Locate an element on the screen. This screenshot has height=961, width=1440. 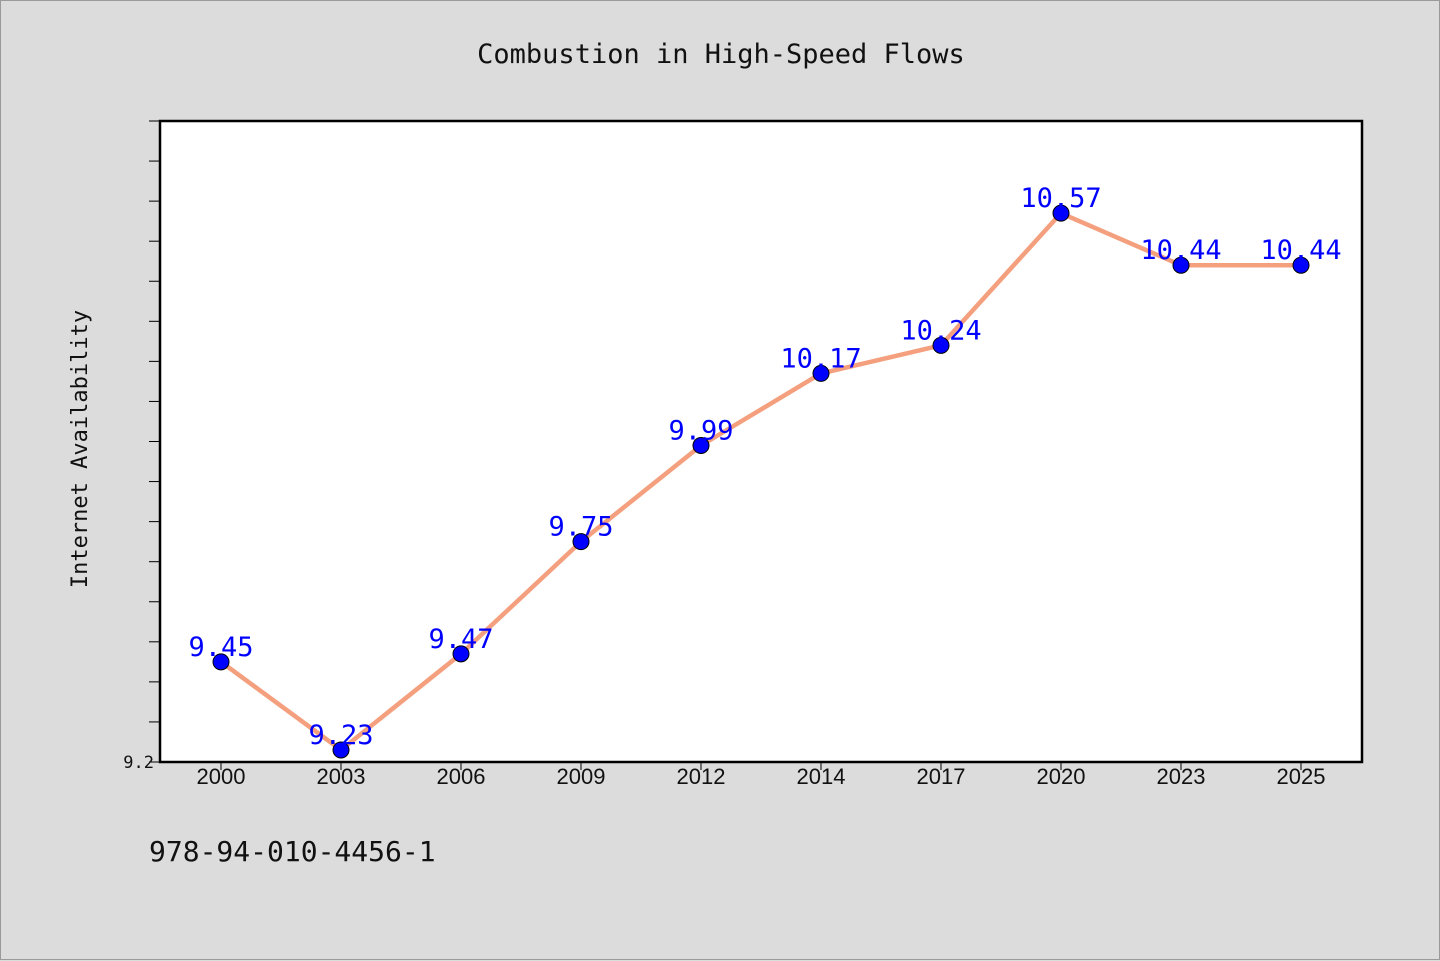
y-axis-label: Internet Availability is located at coordinates (80, 449).